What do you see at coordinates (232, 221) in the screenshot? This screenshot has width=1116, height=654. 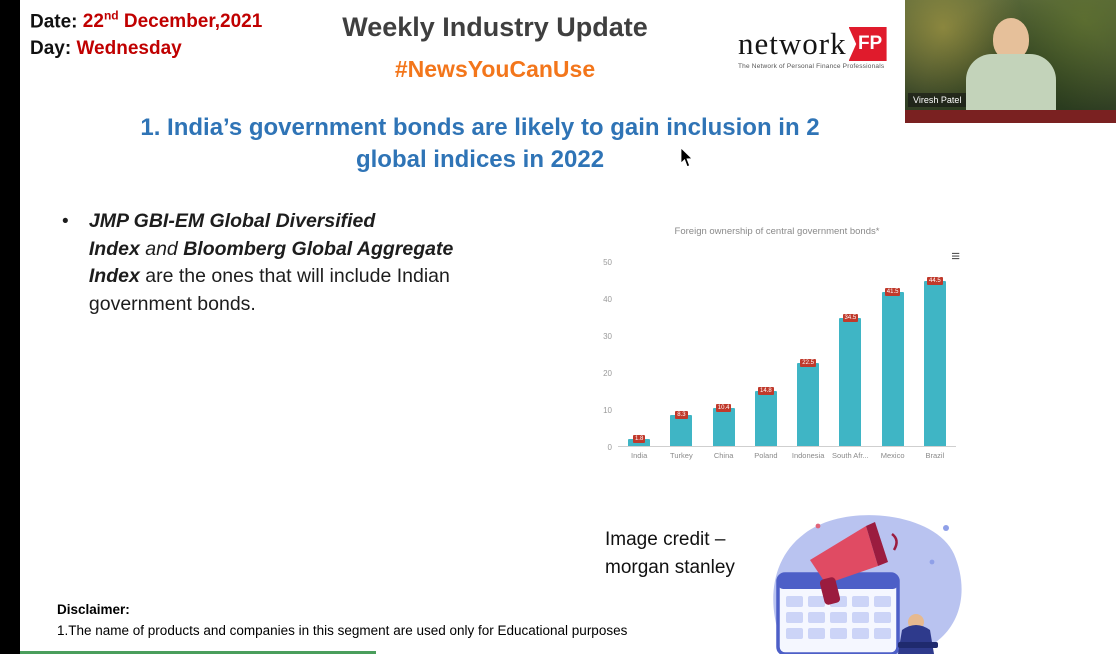 I see `bullet-segment: JMP GBI-EM Global Diversified` at bounding box center [232, 221].